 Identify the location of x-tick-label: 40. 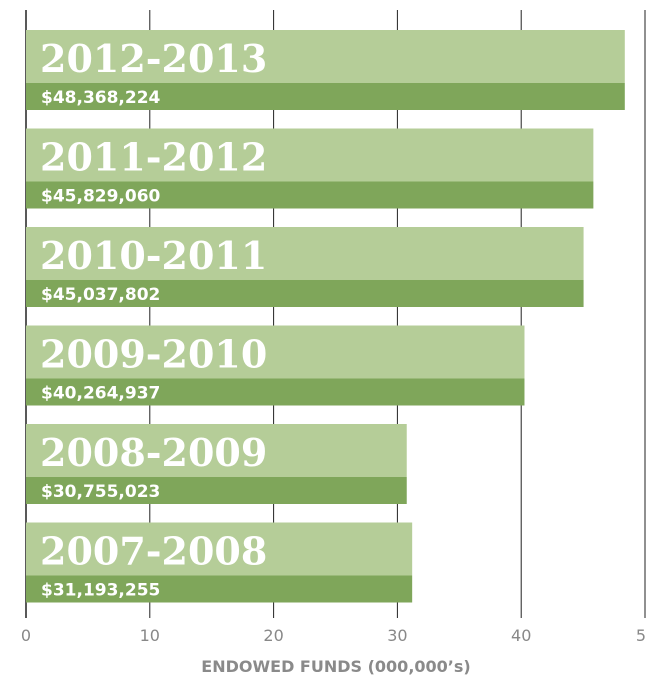
(521, 635).